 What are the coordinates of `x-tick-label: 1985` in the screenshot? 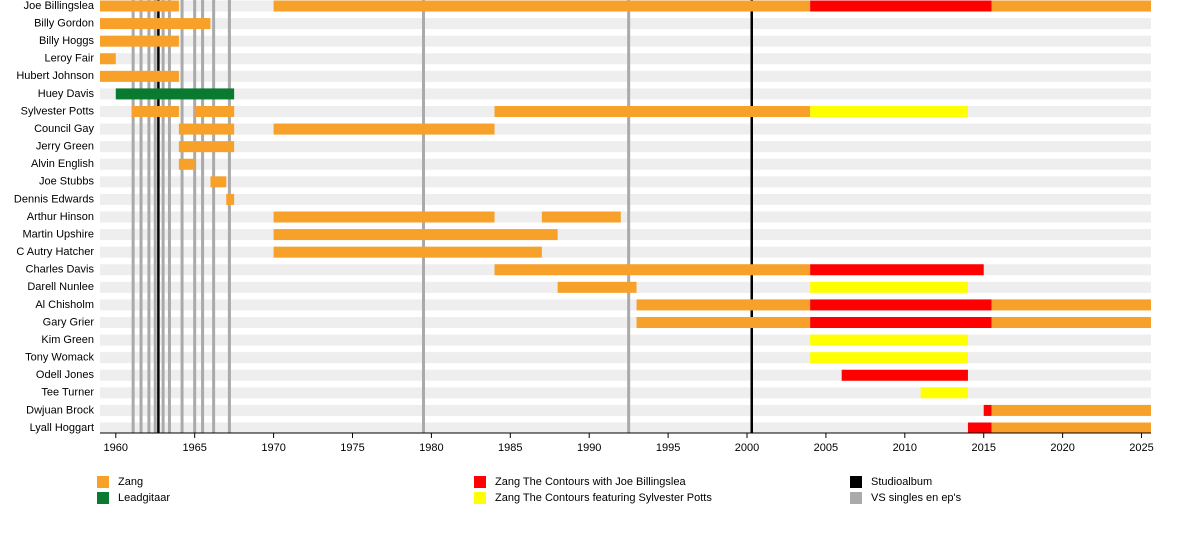 It's located at (510, 448).